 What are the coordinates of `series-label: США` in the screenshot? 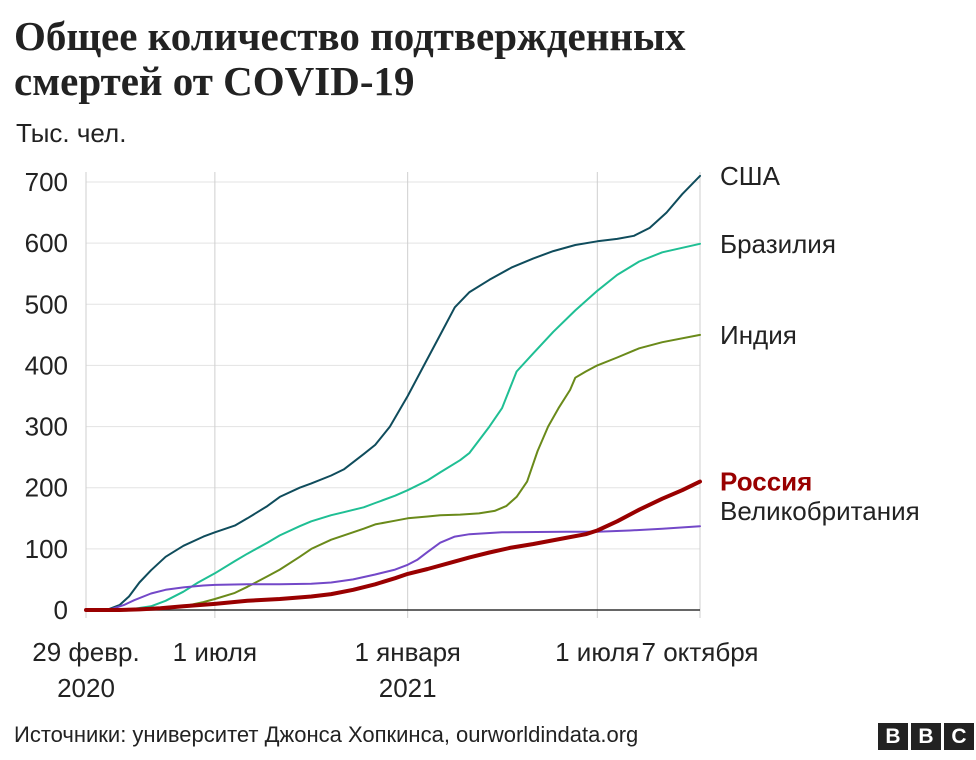 It's located at (750, 176).